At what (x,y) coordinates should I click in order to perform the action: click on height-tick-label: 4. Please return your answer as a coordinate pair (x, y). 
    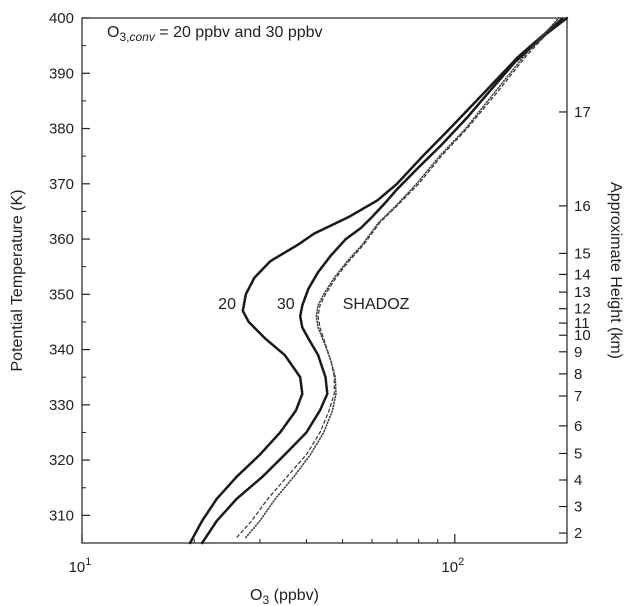
    Looking at the image, I should click on (578, 480).